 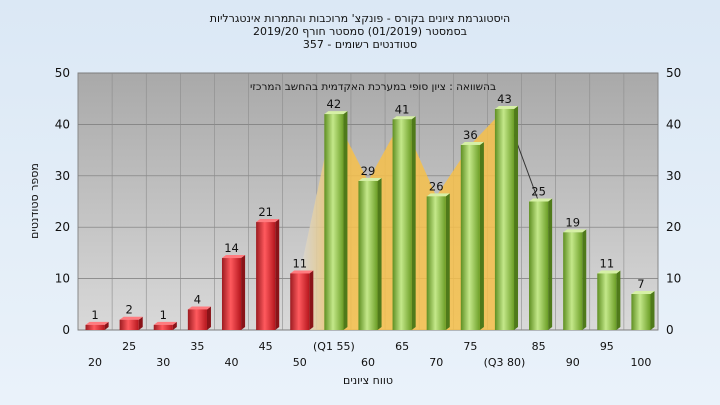 I want to click on y-tick-label-left: 50, so click(x=62, y=73).